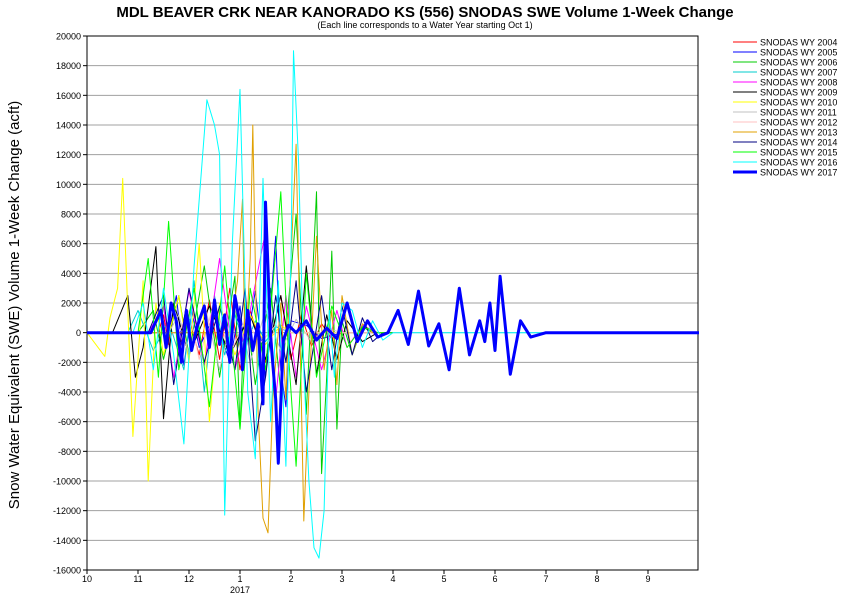  I want to click on y-tick-label: 2000, so click(71, 304).